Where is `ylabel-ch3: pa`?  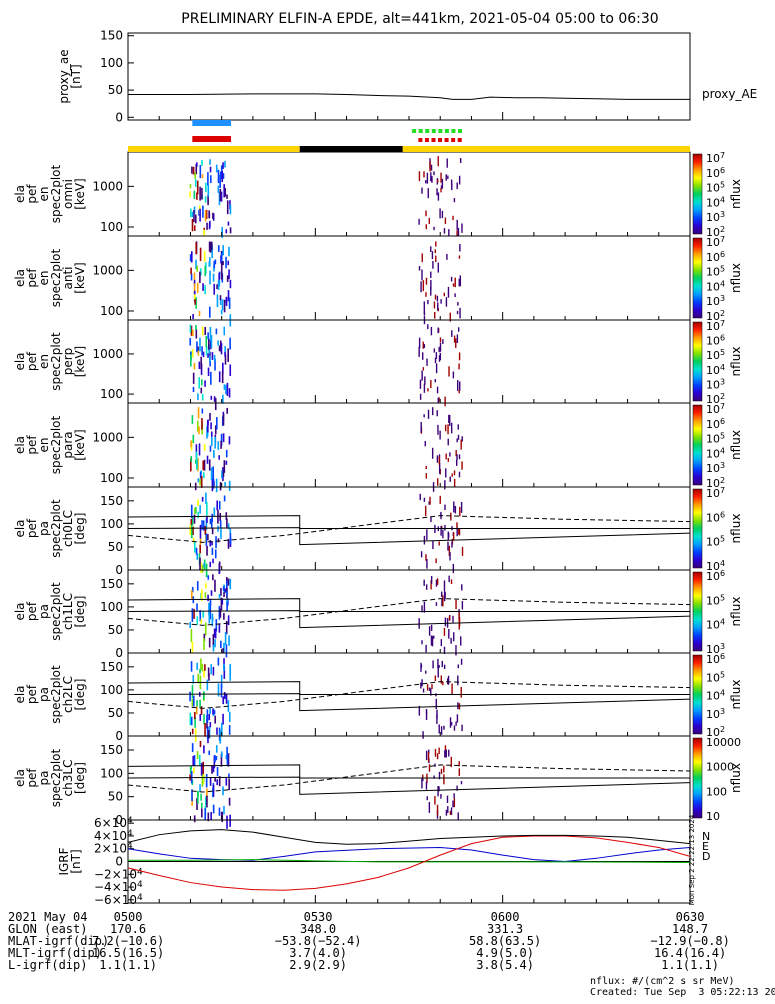
ylabel-ch3: pa is located at coordinates (44, 778).